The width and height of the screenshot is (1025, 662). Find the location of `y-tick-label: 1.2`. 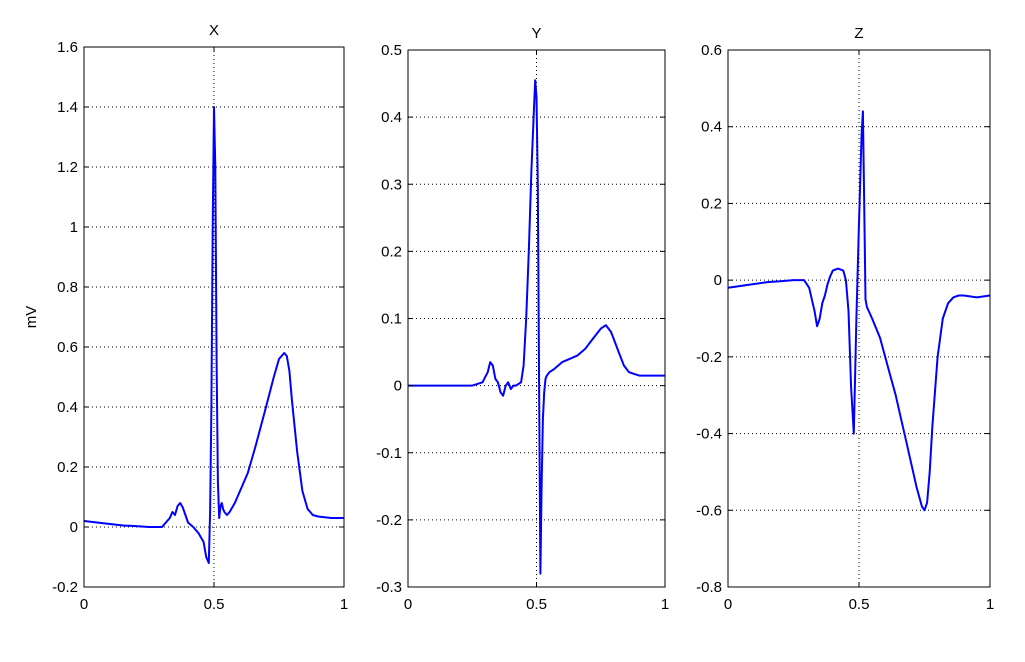

y-tick-label: 1.2 is located at coordinates (67, 167).